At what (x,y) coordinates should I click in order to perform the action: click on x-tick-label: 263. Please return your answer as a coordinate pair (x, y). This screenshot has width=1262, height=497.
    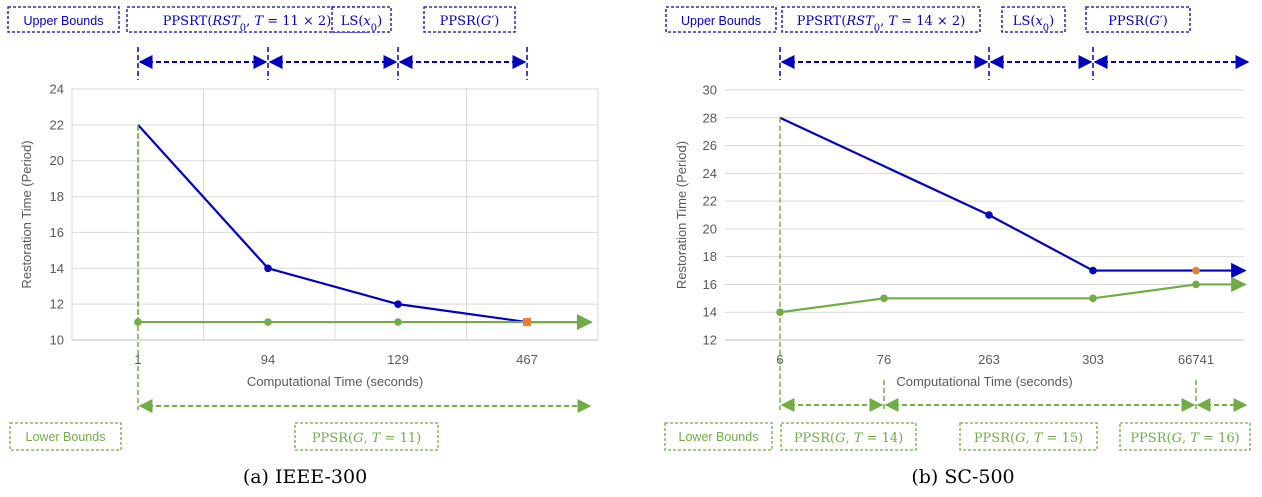
    Looking at the image, I should click on (989, 359).